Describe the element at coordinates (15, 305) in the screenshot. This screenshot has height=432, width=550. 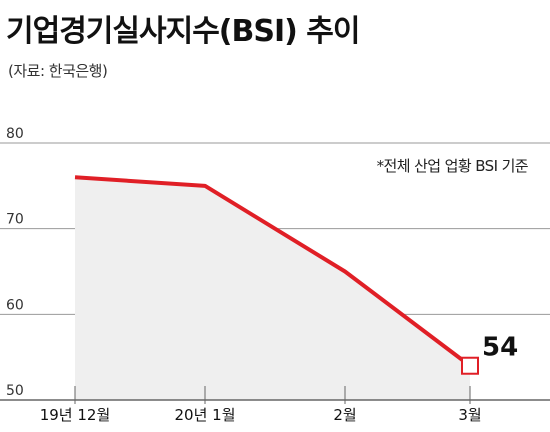
I see `y-tick-label-60: 60` at that location.